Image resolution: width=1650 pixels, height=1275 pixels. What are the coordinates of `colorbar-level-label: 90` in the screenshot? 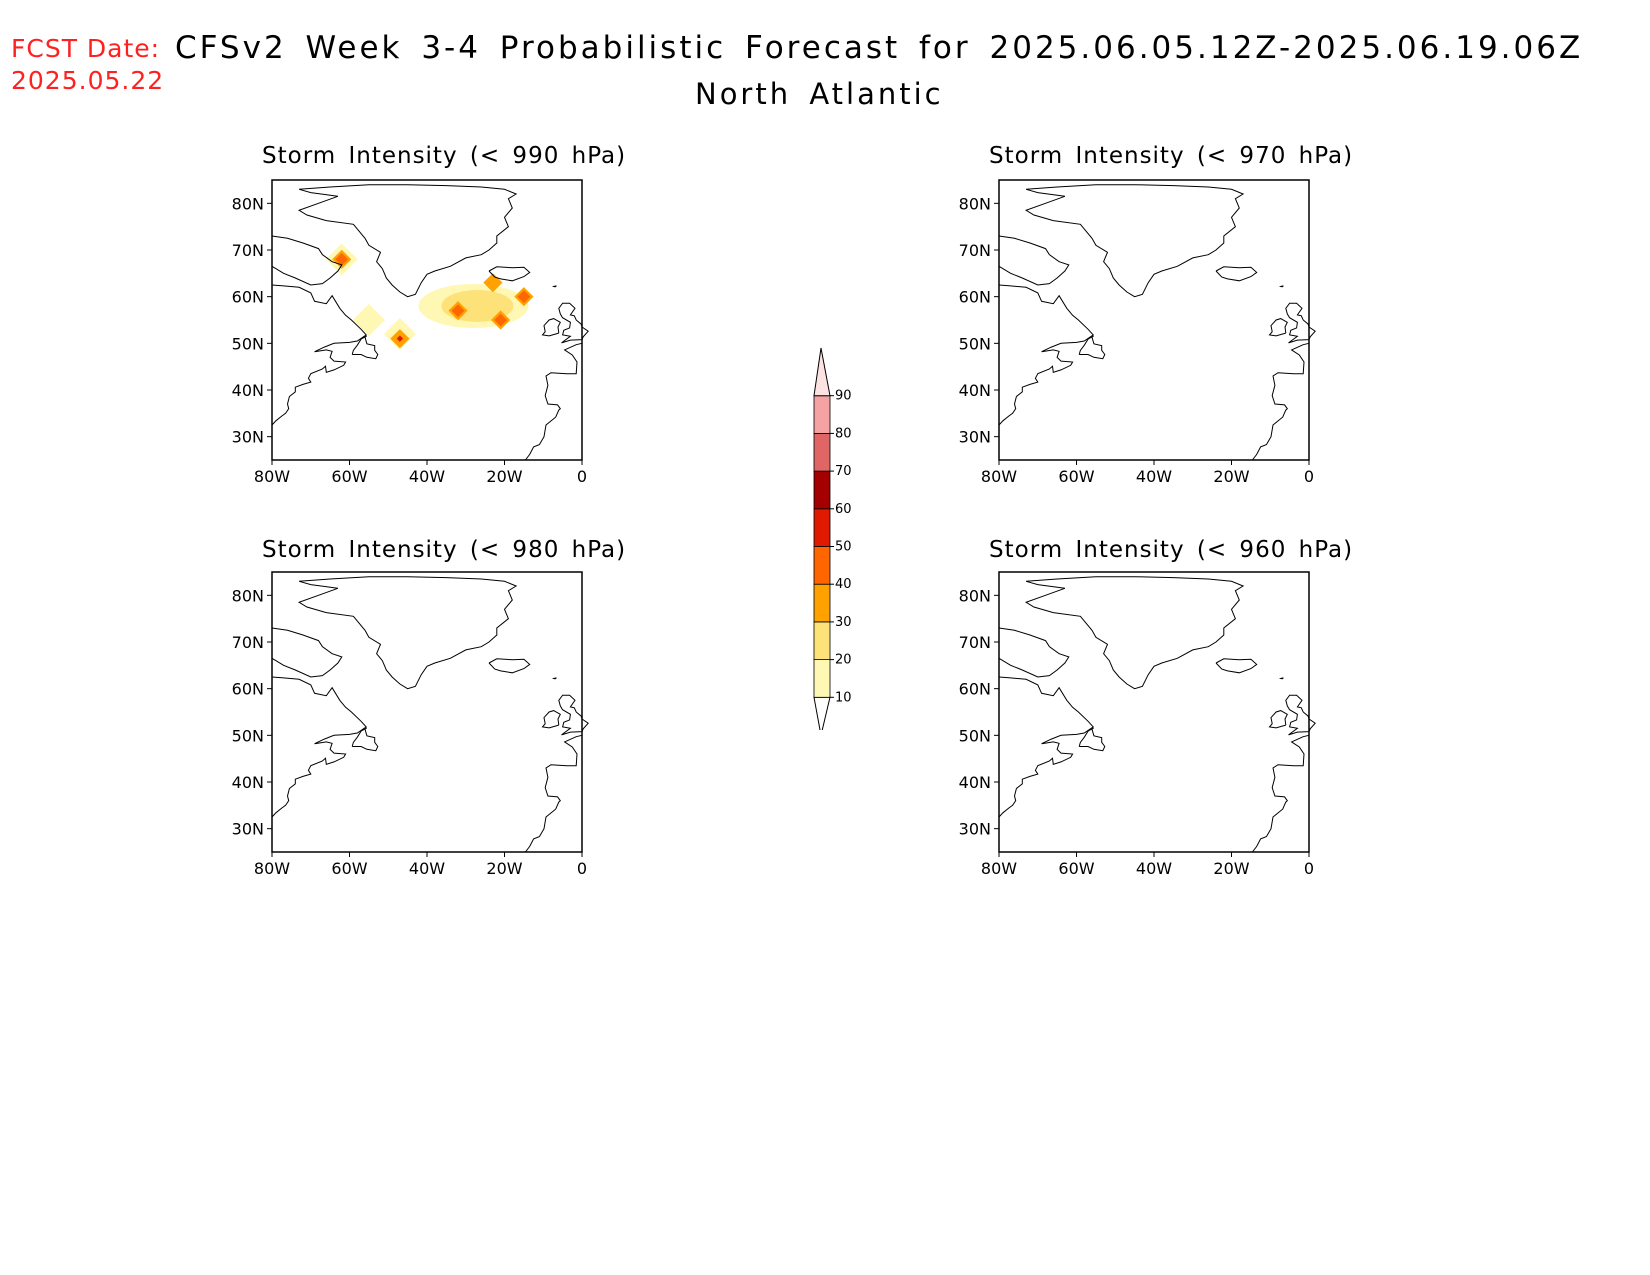 It's located at (843, 396).